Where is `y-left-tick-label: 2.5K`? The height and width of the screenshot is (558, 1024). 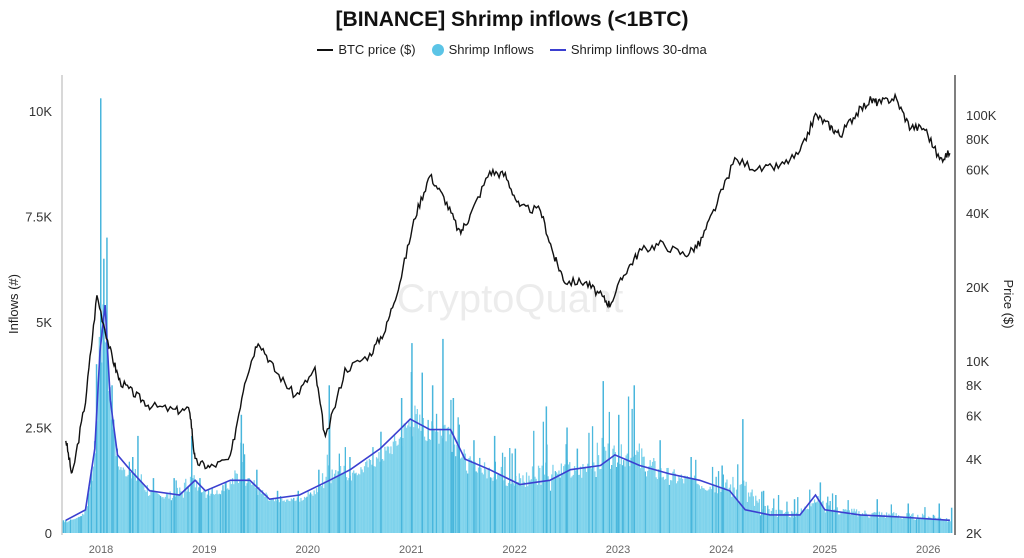 y-left-tick-label: 2.5K is located at coordinates (38, 428).